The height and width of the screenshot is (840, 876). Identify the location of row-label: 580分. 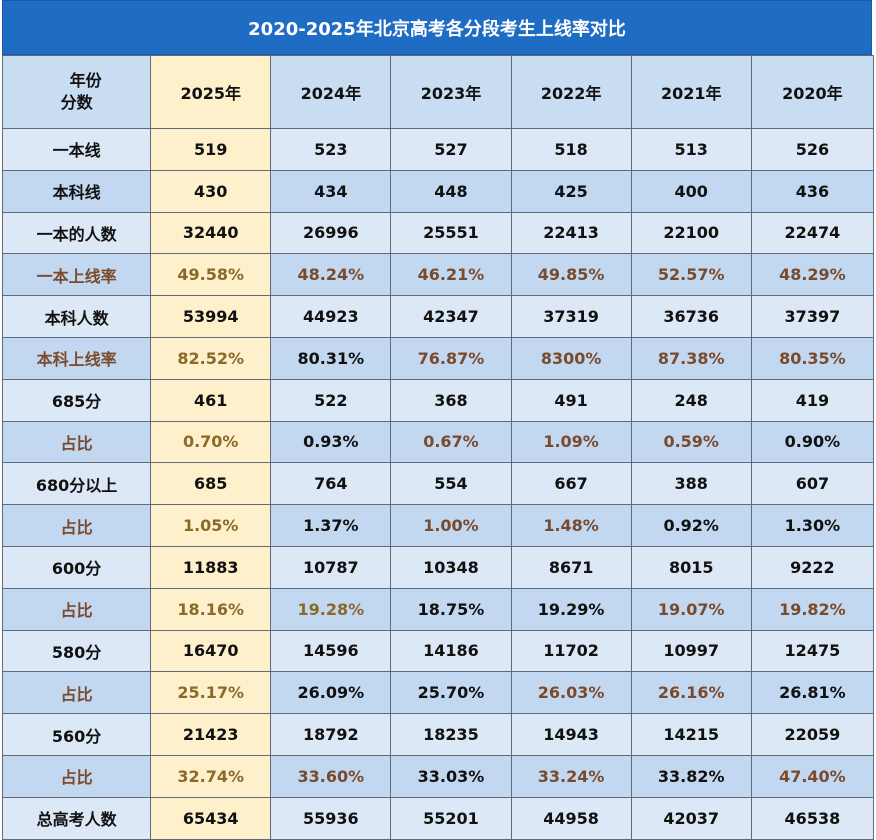
(76, 651).